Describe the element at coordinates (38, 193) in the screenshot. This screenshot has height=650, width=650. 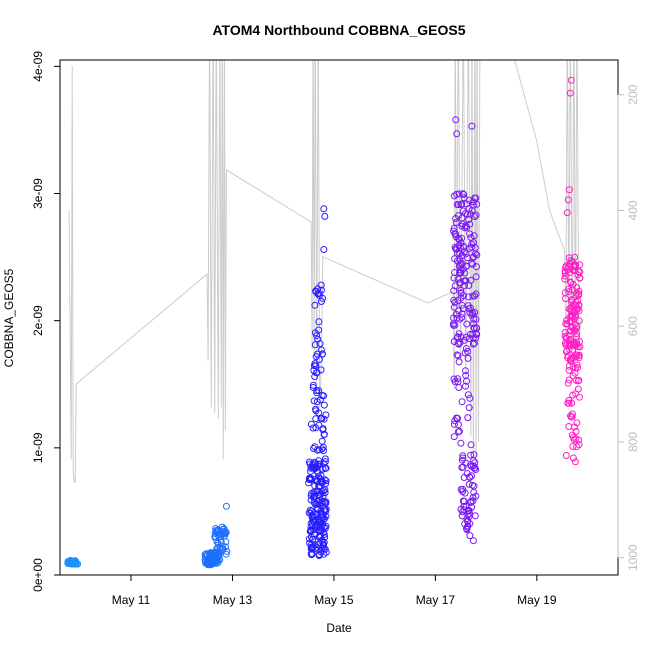
I see `y-tick-label: 3e-09` at that location.